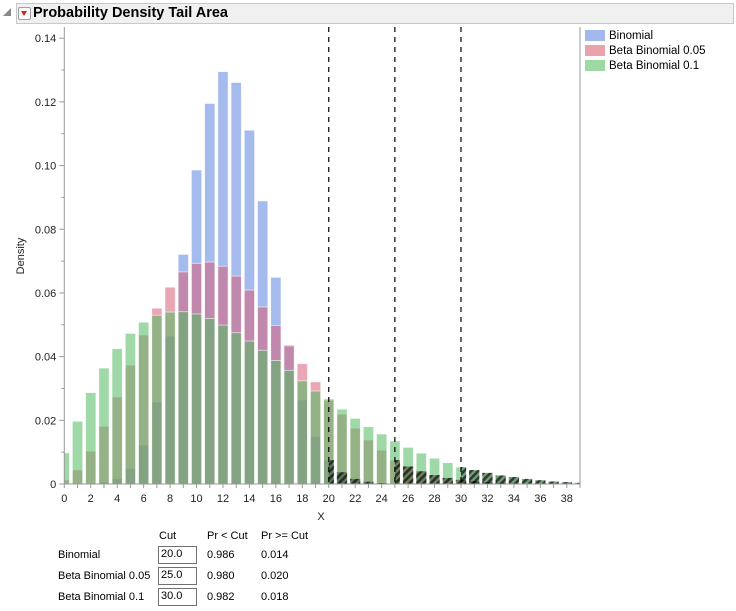 This screenshot has height=611, width=736. Describe the element at coordinates (329, 499) in the screenshot. I see `x-tick-label: 20` at that location.